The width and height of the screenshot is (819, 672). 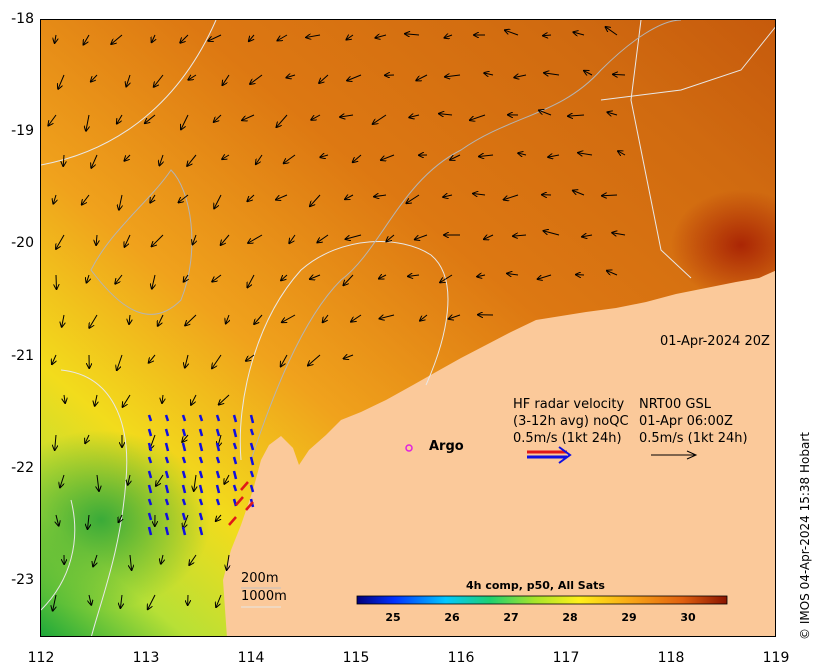 What do you see at coordinates (232, 521) in the screenshot?
I see `hf-arrow-red` at bounding box center [232, 521].